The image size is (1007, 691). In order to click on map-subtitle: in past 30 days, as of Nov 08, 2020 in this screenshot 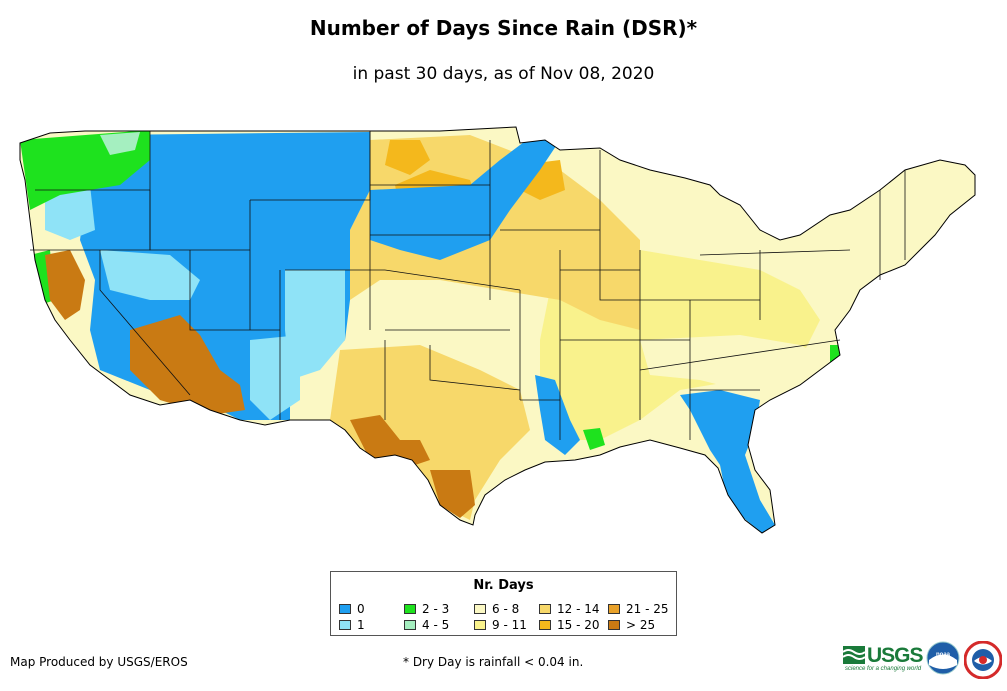, I will do `click(503, 74)`.